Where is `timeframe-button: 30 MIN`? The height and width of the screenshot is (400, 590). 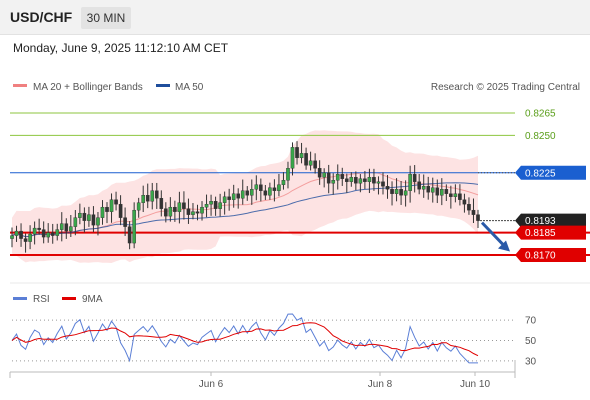
timeframe-button: 30 MIN is located at coordinates (106, 18).